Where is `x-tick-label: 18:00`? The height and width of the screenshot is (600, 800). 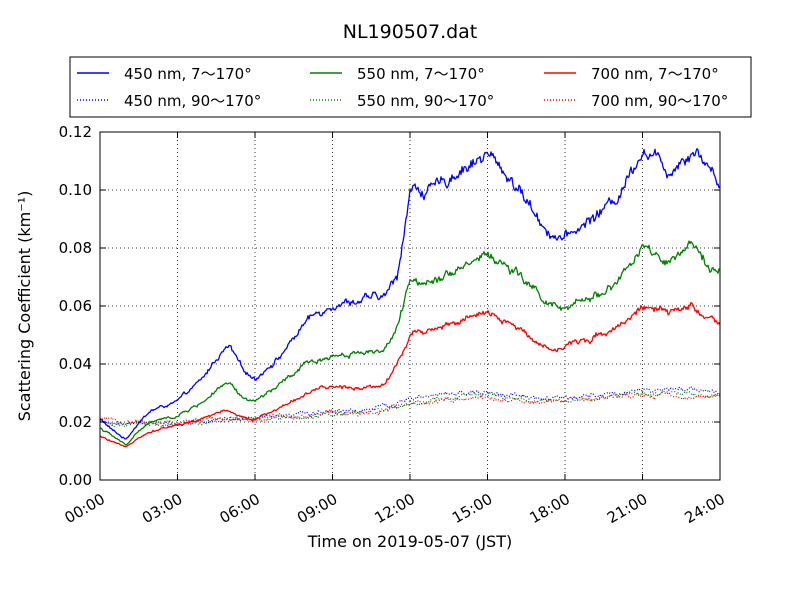
x-tick-label: 18:00 is located at coordinates (550, 508).